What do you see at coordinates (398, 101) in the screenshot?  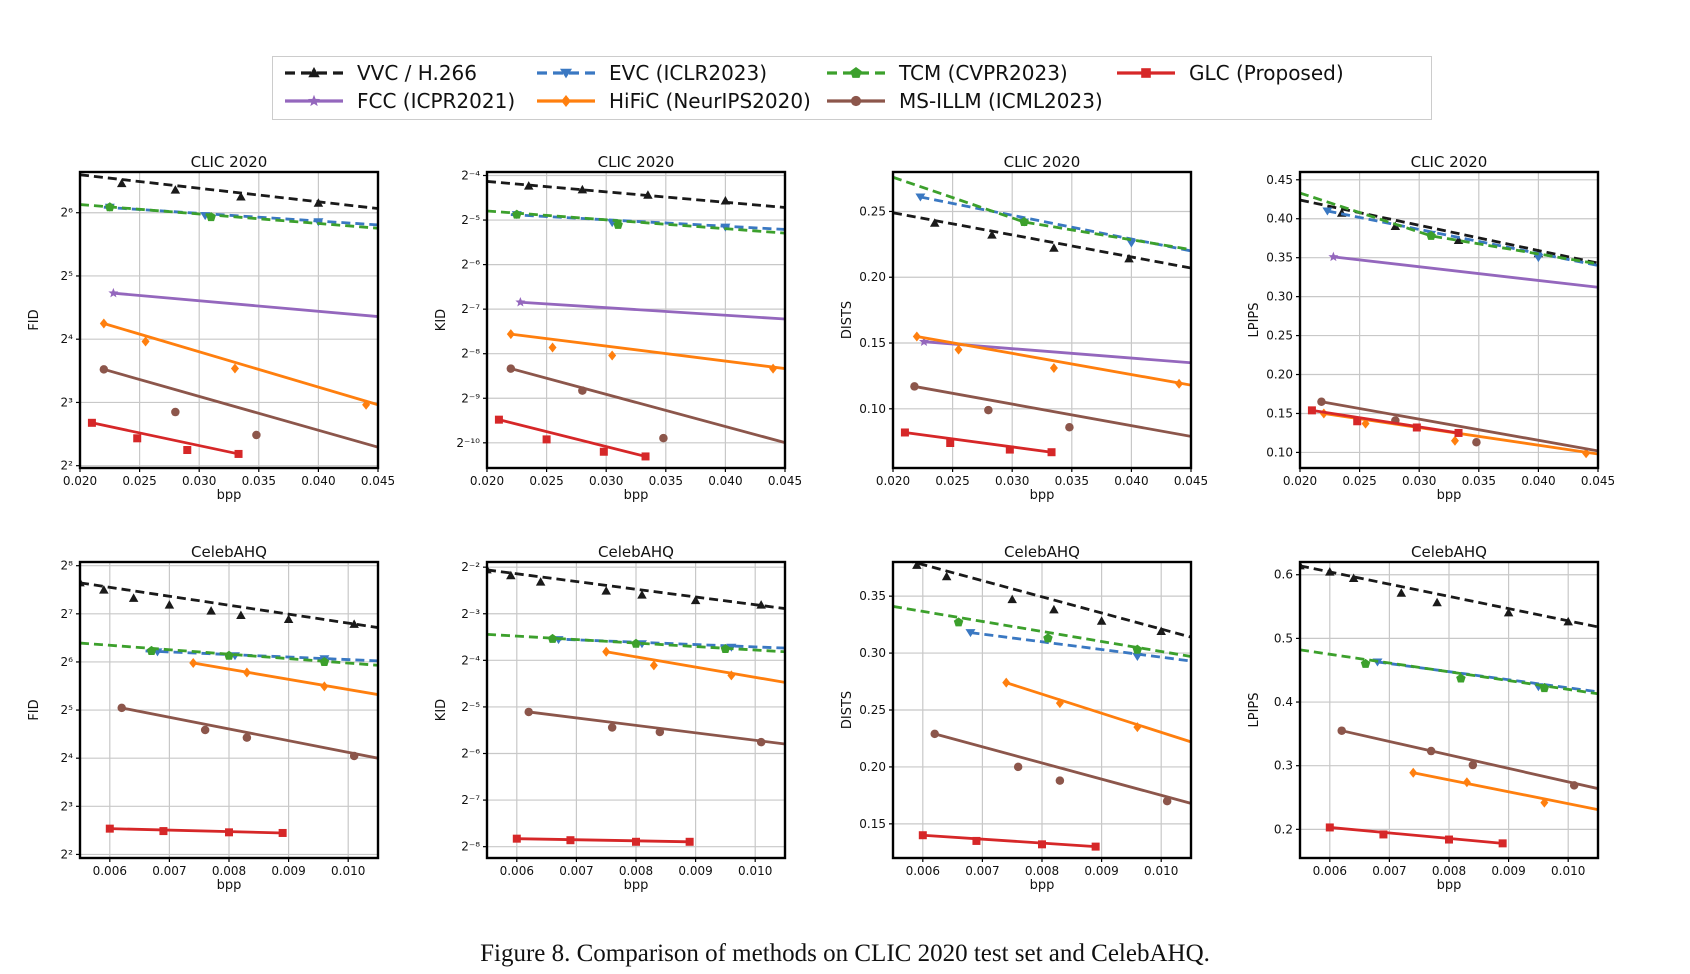 I see `legend-item-fcc-icpr2021: FCC (ICPR2021)` at bounding box center [398, 101].